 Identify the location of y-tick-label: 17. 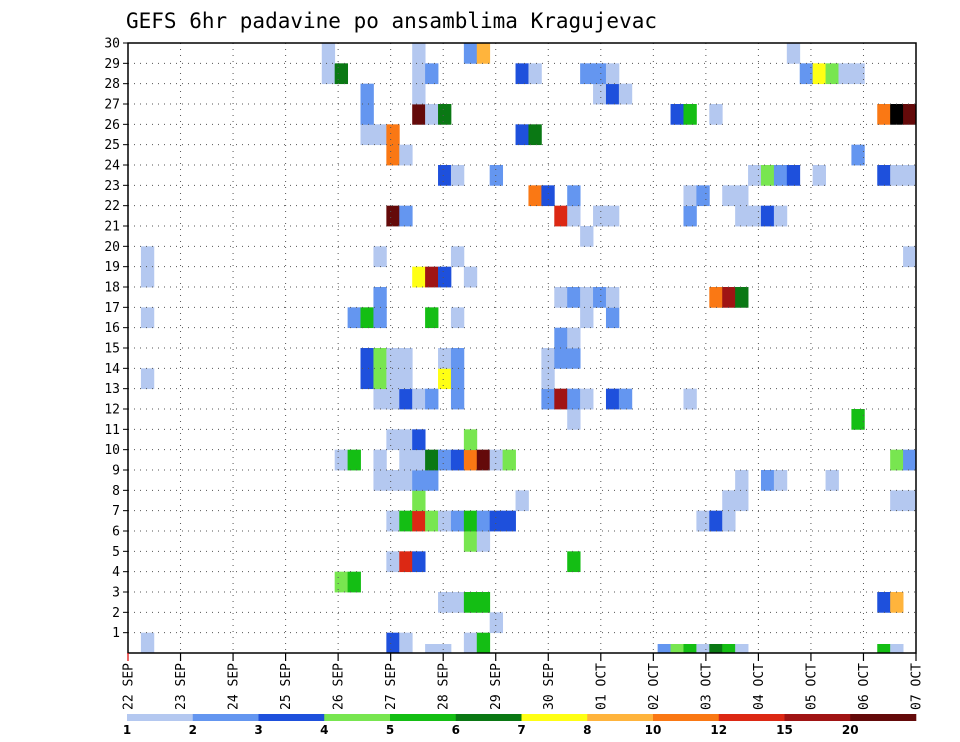
(112, 308).